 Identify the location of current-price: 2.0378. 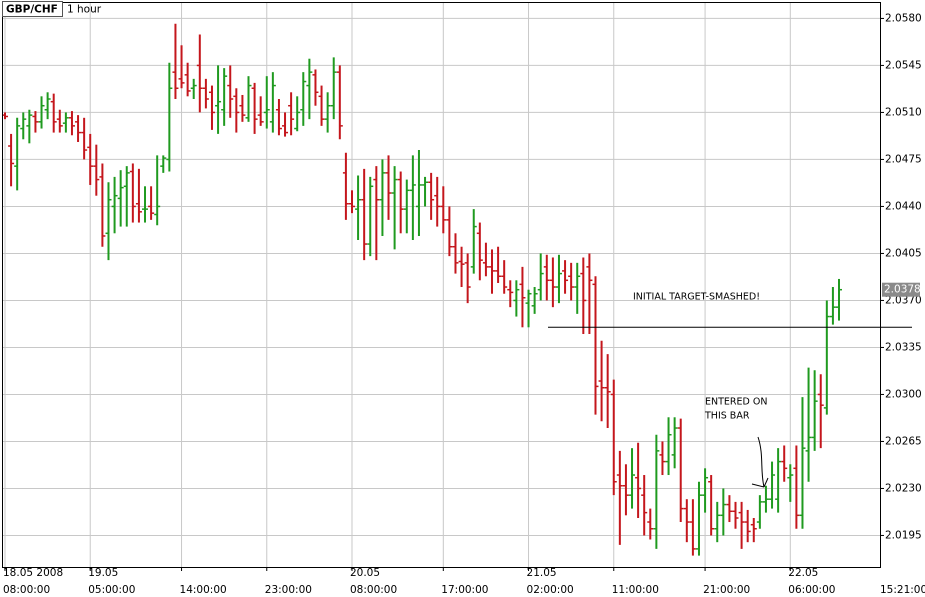
(902, 290).